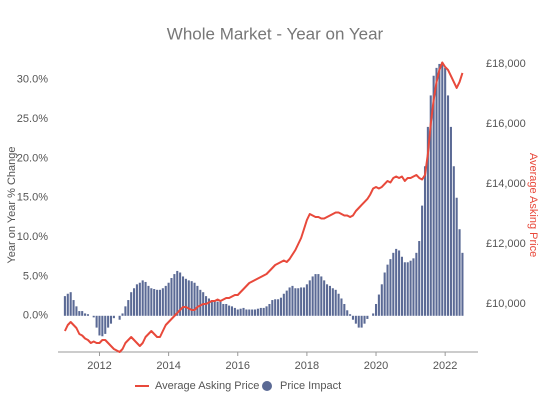  Describe the element at coordinates (506, 64) in the screenshot. I see `y2-tick-label: £18,000` at that location.